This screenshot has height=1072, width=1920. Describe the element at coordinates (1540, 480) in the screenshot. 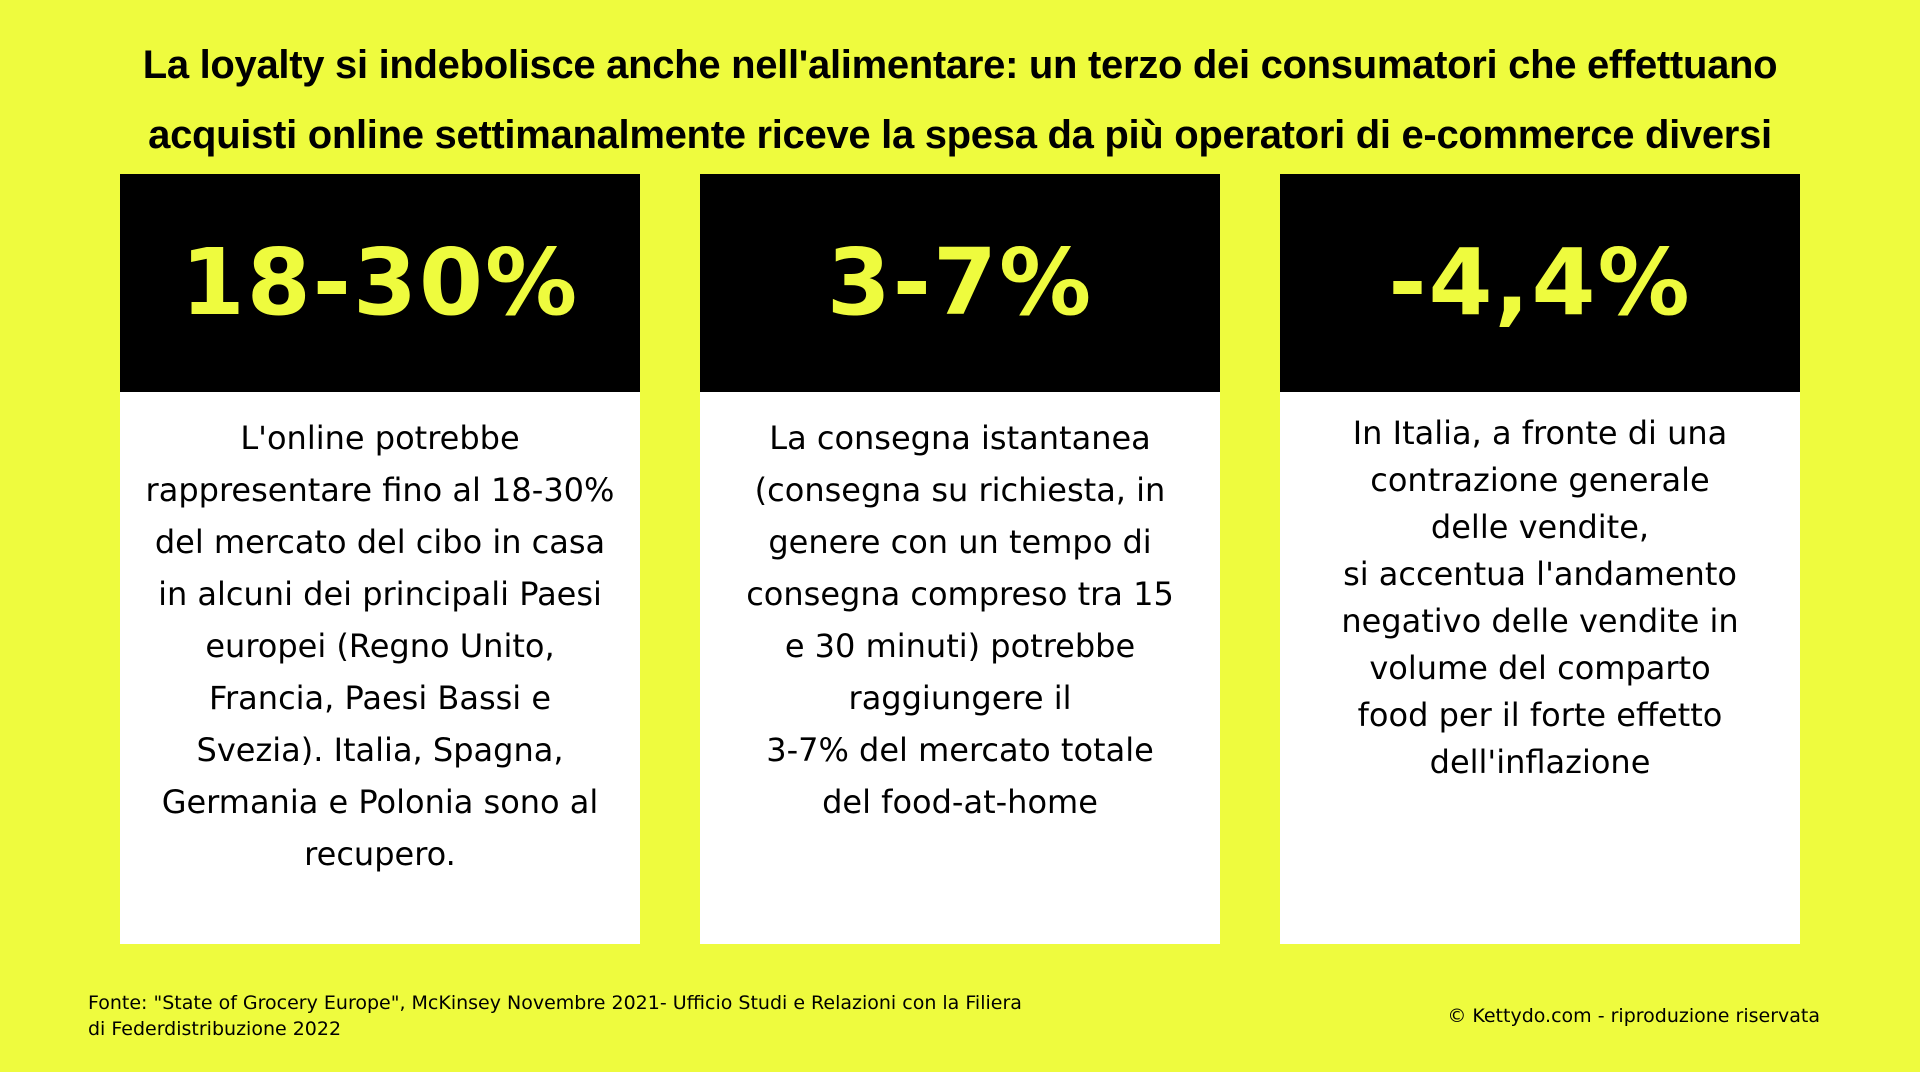

I see `description-line: contrazione generale` at that location.